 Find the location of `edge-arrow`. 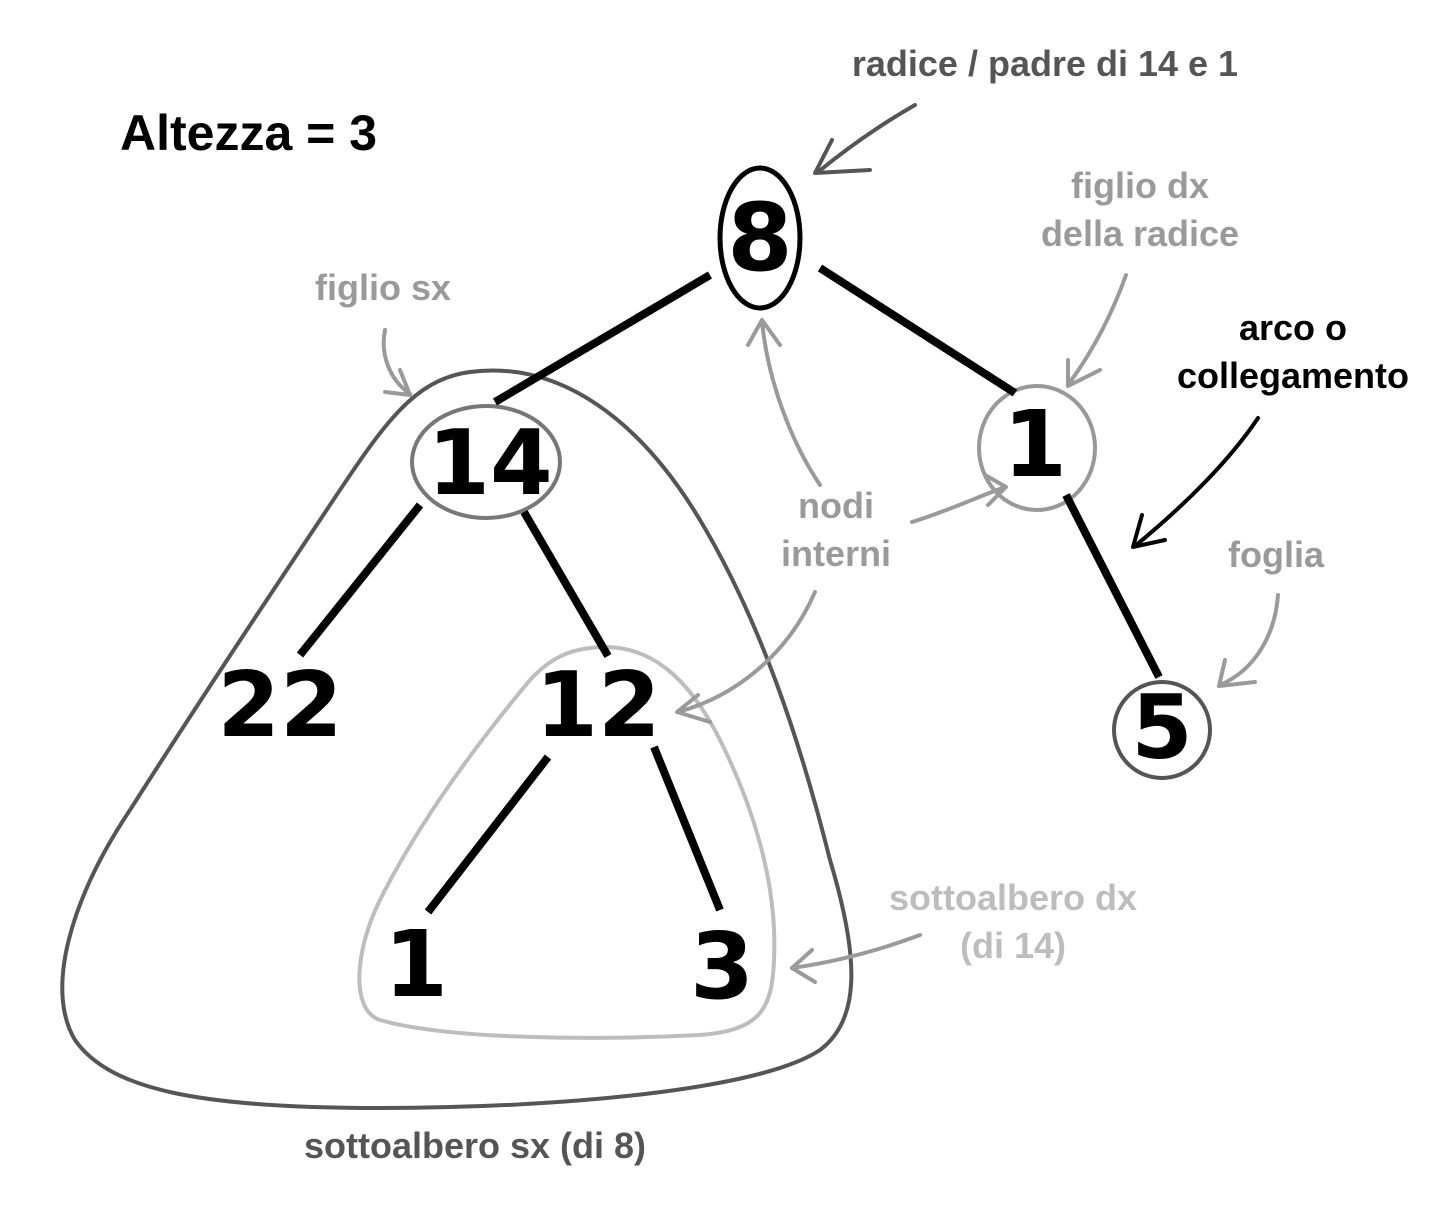

edge-arrow is located at coordinates (1195, 482).